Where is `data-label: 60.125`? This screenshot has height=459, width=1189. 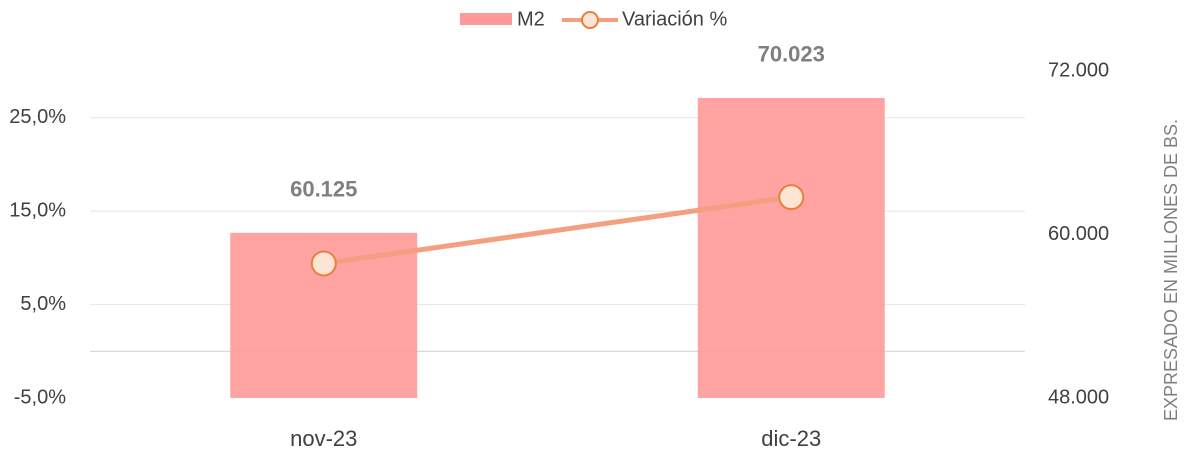
data-label: 60.125 is located at coordinates (323, 189).